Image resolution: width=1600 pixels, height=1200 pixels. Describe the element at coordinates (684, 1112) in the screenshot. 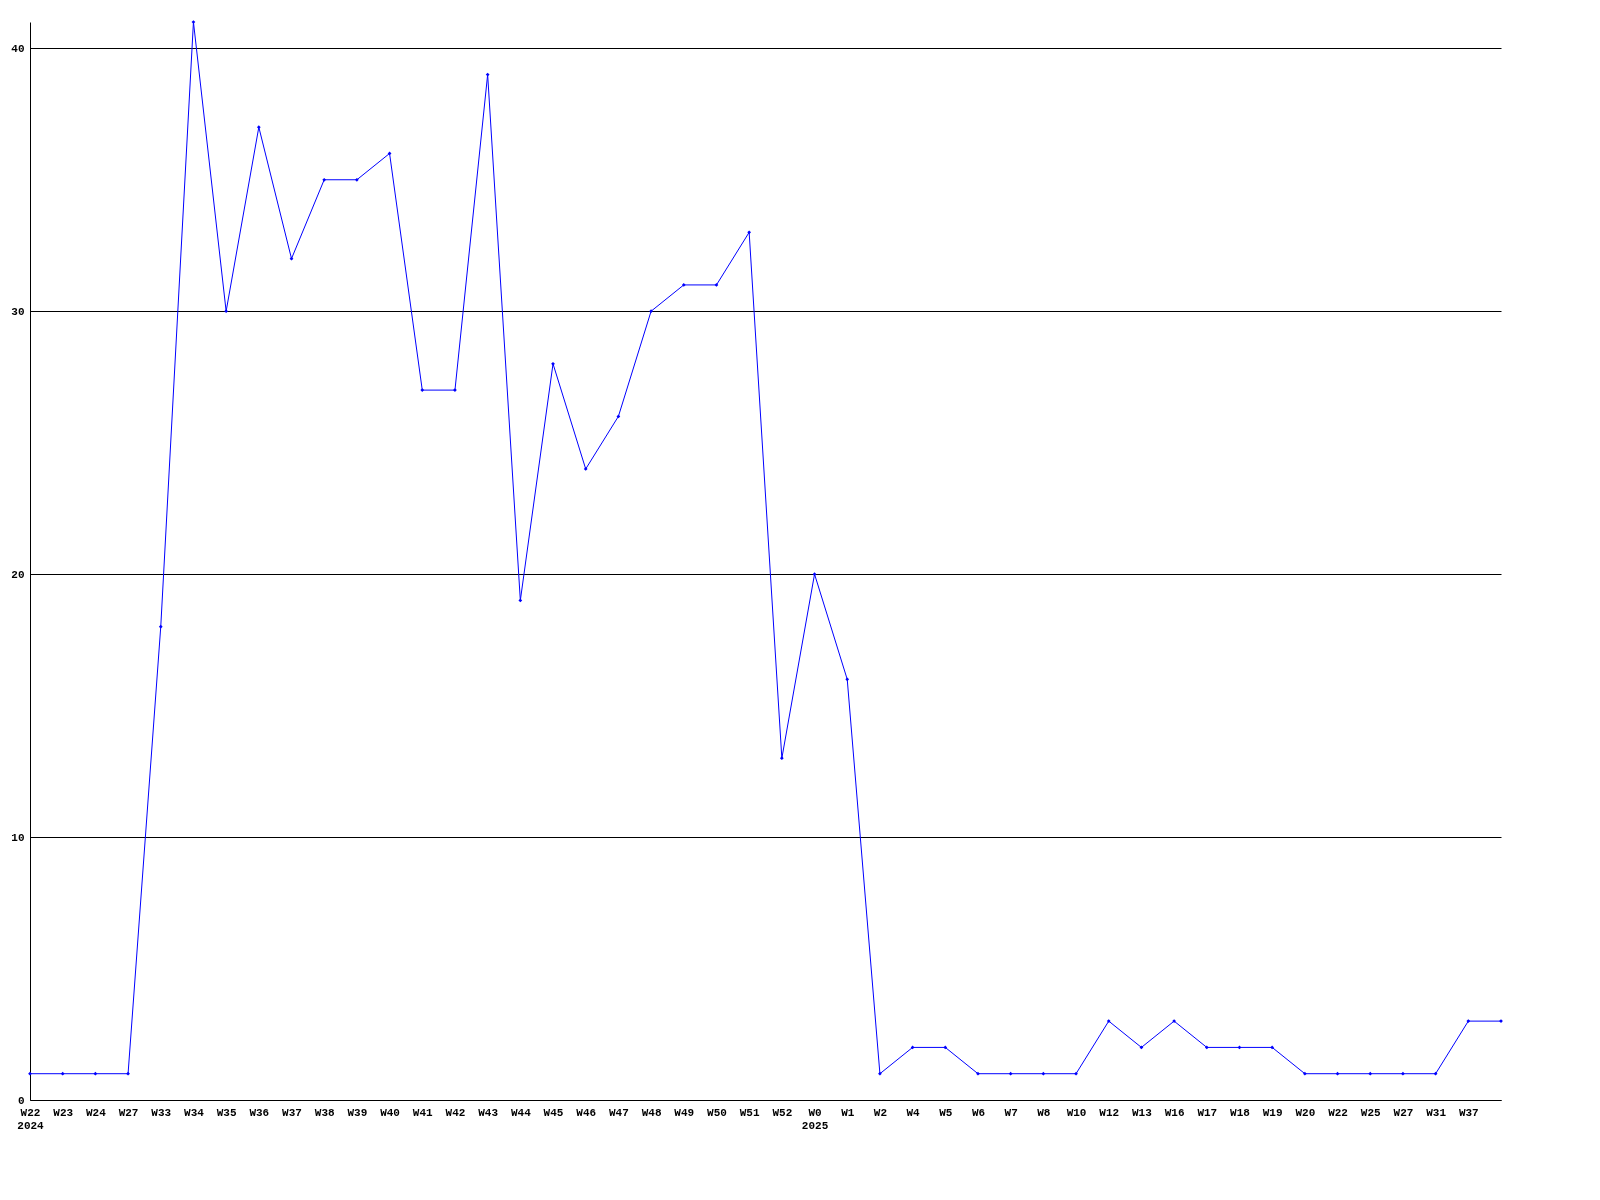

I see `x-tick-label: W49` at that location.